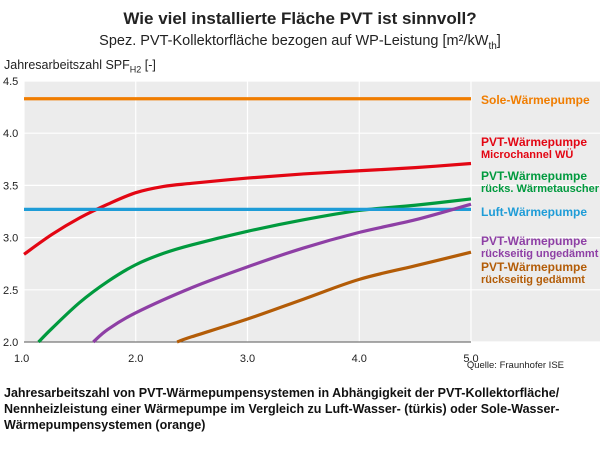 The height and width of the screenshot is (456, 600). I want to click on legend-label-pvt-waermepumpe-ruecks-waermetauscher: rücks. Wärmetauscher, so click(540, 189).